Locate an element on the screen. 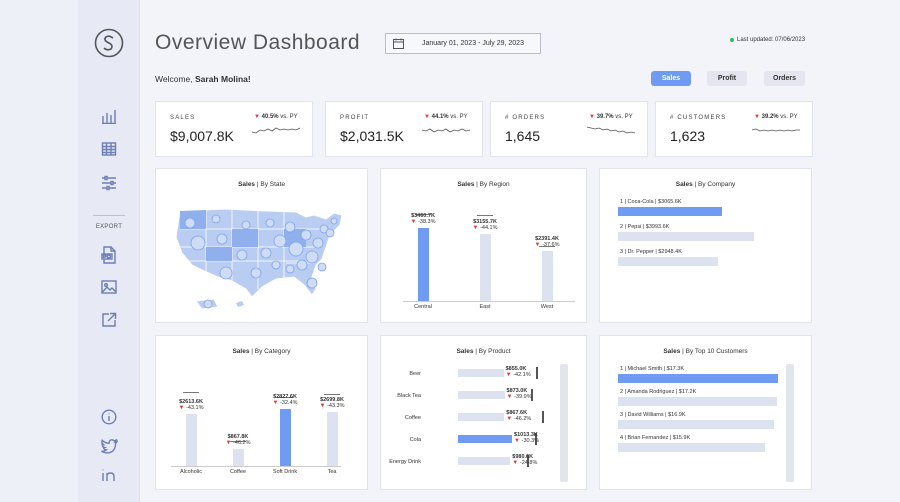  value-label: $2613.6K is located at coordinates (191, 401).